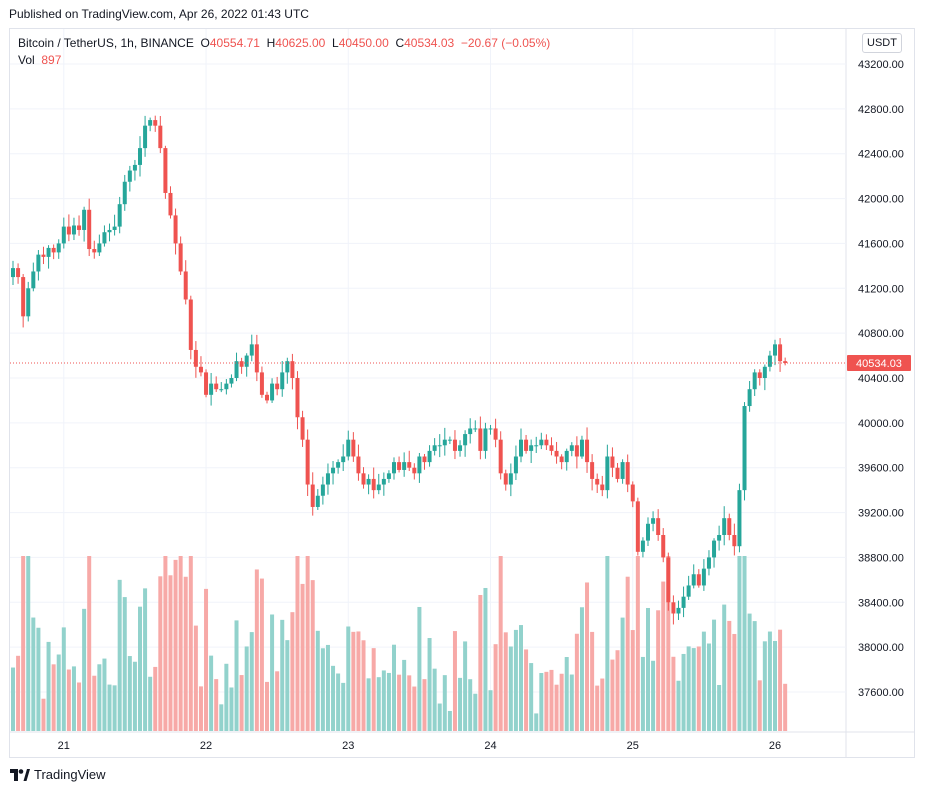 The image size is (926, 794). I want to click on tradingview-logo: TradingView, so click(58, 774).